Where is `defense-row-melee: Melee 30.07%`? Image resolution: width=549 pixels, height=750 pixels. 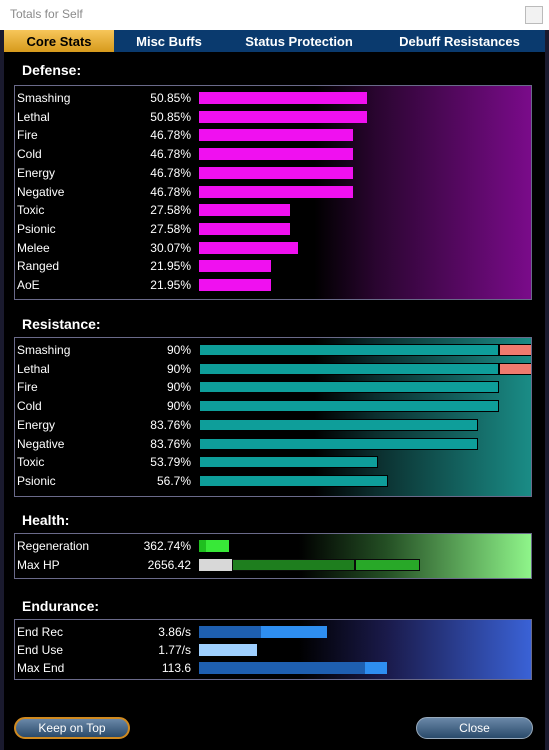
defense-row-melee: Melee 30.07% is located at coordinates (273, 248).